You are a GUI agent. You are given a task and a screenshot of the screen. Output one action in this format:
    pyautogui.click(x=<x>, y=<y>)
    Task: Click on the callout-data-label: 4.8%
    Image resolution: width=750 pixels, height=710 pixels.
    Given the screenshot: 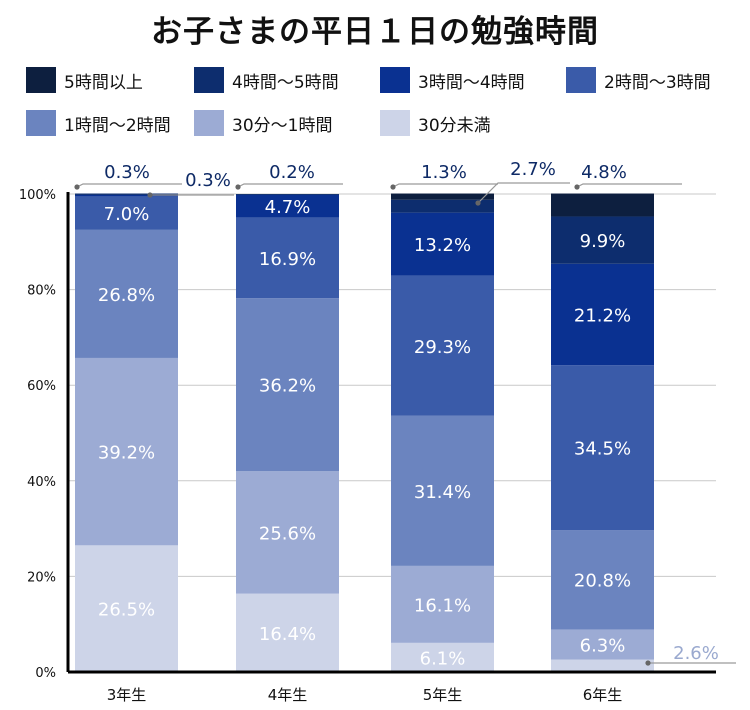 What is the action you would take?
    pyautogui.click(x=604, y=172)
    